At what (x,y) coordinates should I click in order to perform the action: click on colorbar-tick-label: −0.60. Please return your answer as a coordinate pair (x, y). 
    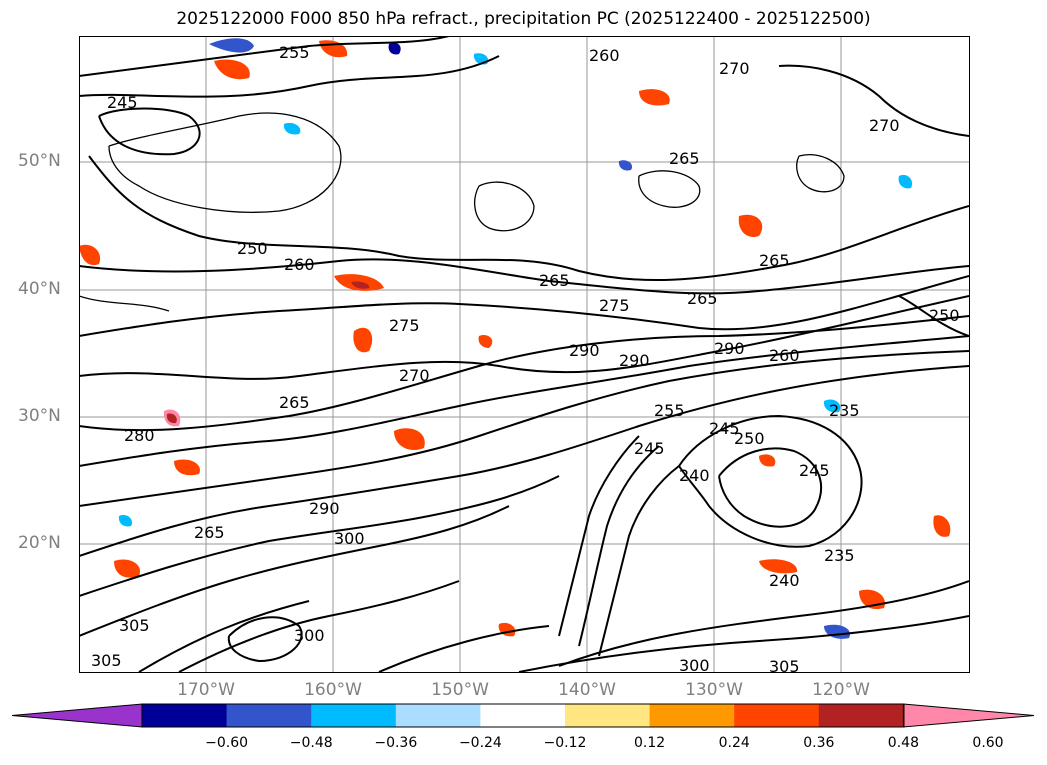
    Looking at the image, I should click on (227, 743).